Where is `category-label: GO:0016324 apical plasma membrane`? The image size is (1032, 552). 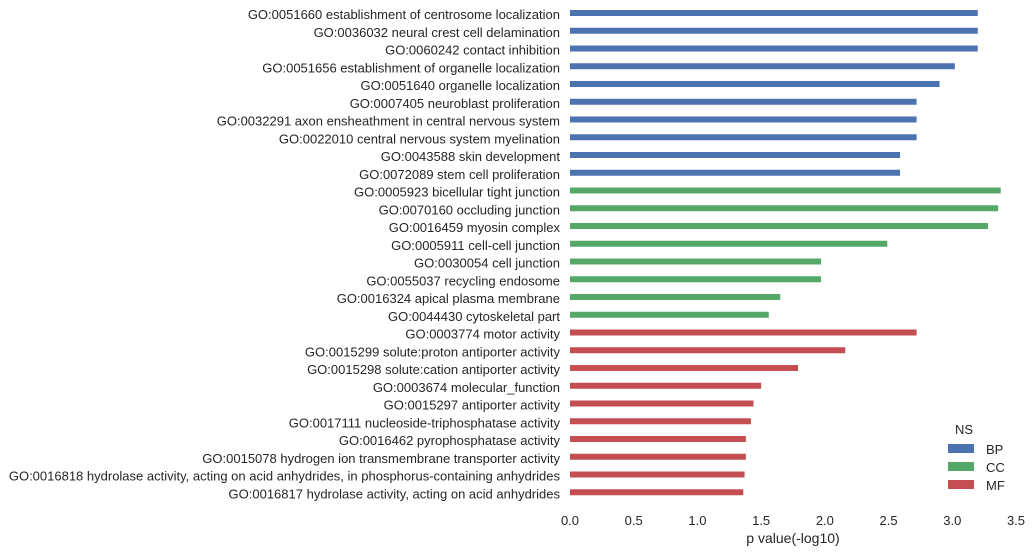
category-label: GO:0016324 apical plasma membrane is located at coordinates (448, 298).